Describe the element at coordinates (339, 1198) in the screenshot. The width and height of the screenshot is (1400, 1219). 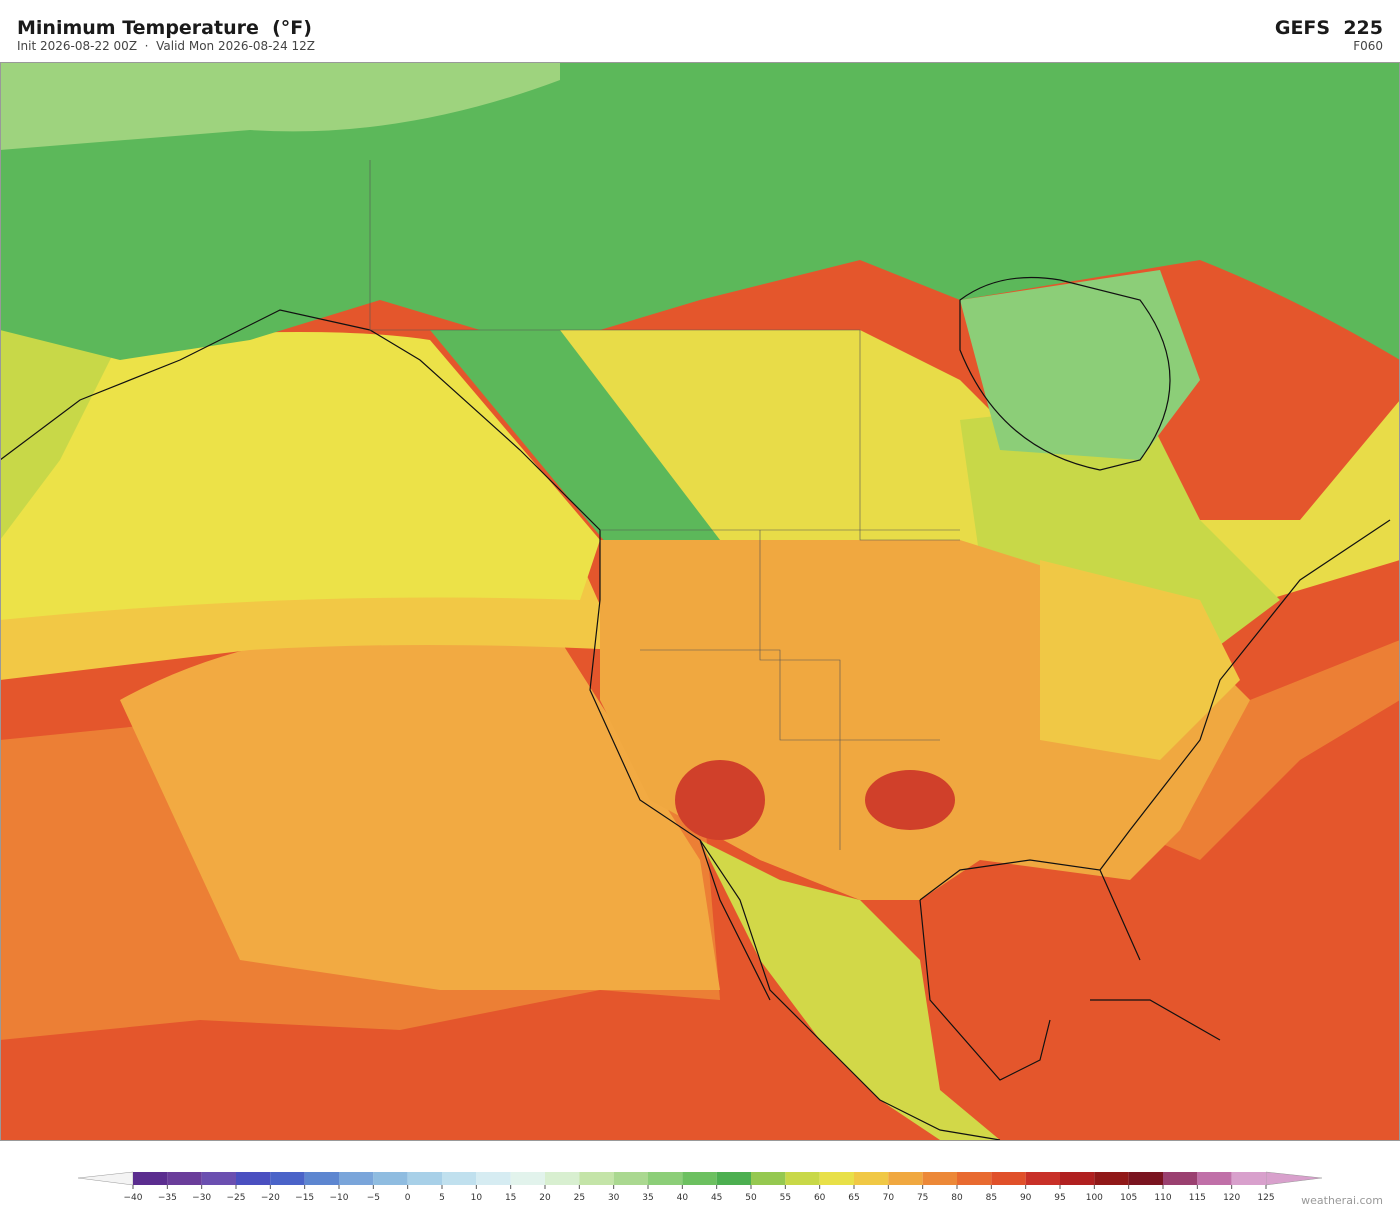
I see `colorbar-tick-label: −10` at that location.